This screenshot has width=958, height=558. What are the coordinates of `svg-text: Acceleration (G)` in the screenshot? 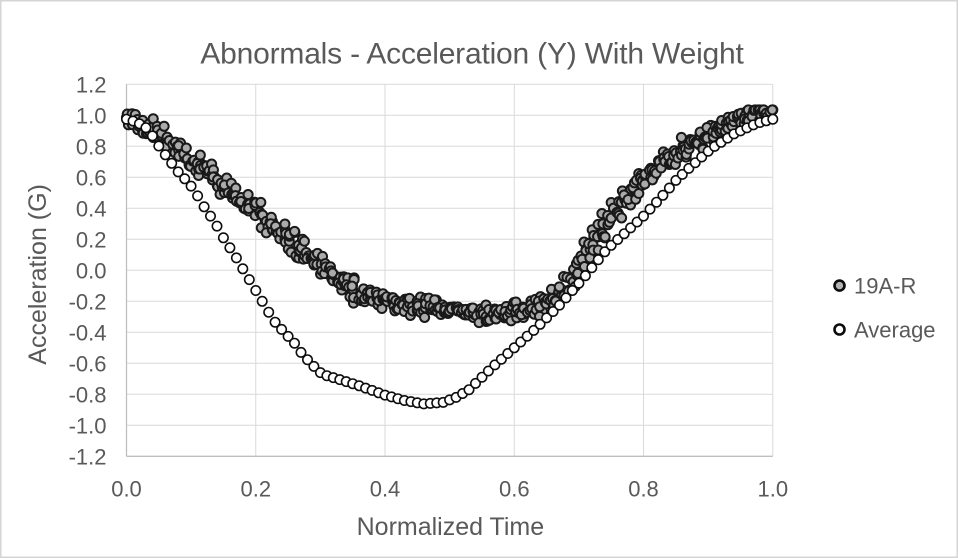 It's located at (38, 274).